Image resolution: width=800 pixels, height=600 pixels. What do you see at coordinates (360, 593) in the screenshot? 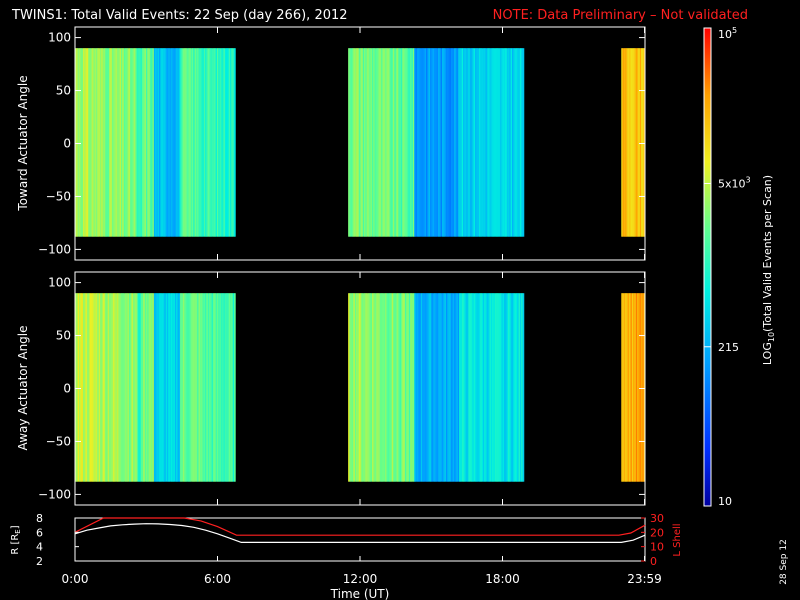
I see `x-axis-label: Time (UT)` at bounding box center [360, 593].